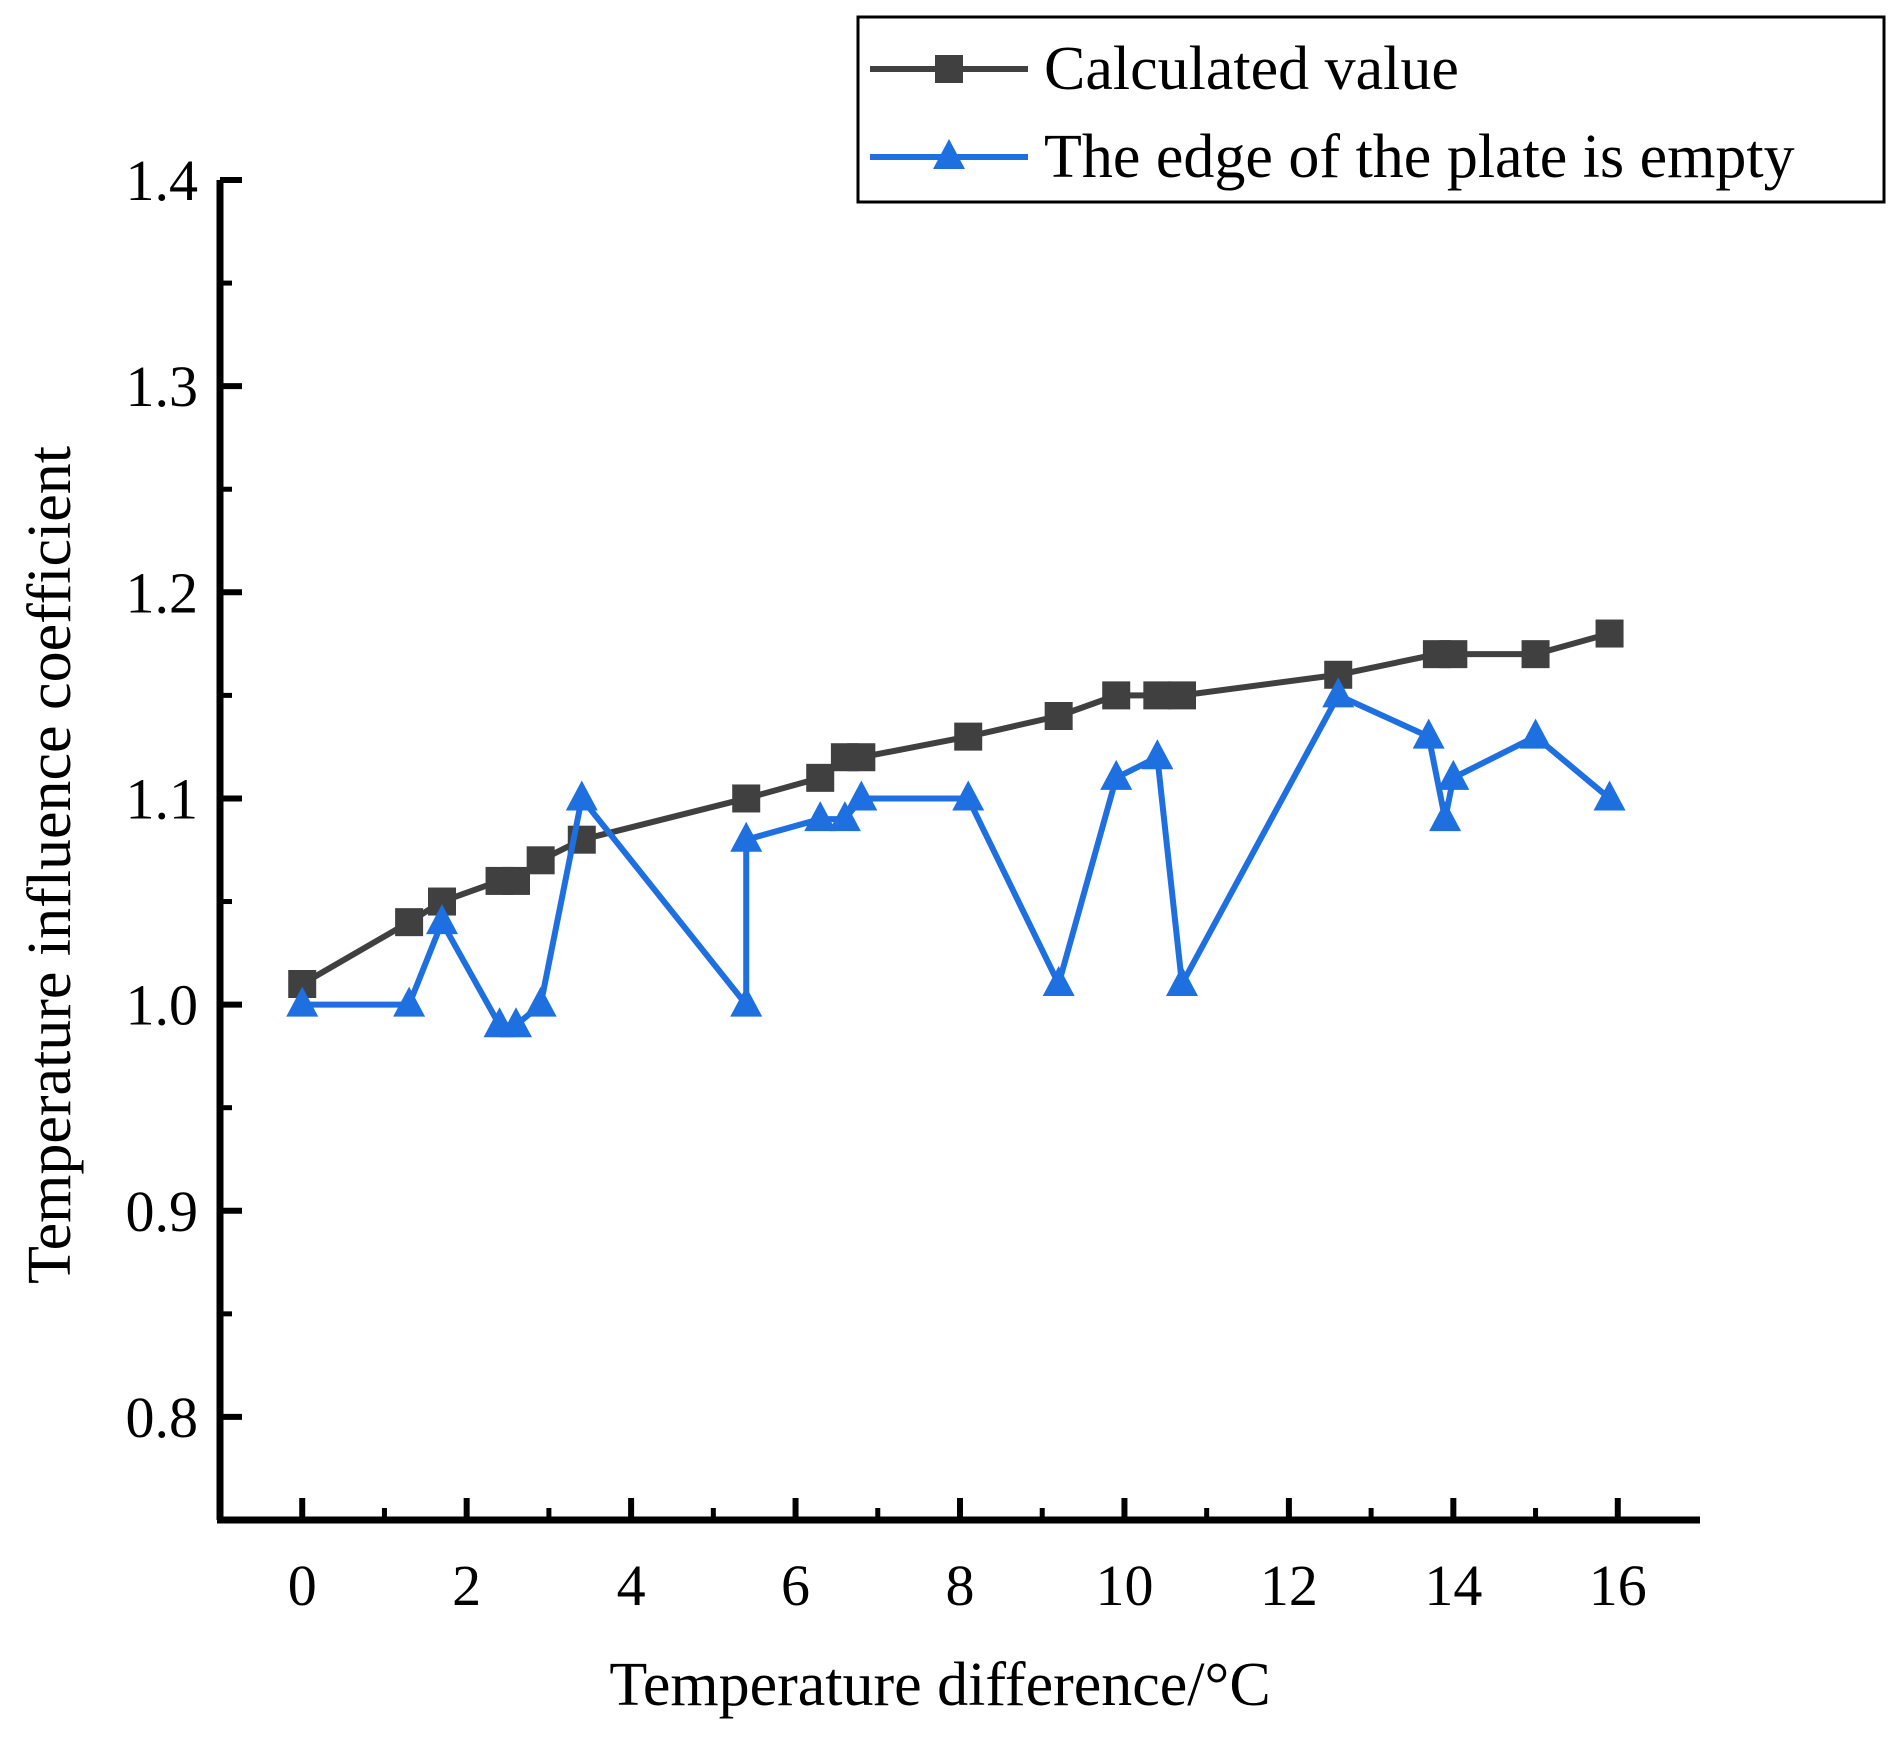 This screenshot has width=1899, height=1749. Describe the element at coordinates (50, 865) in the screenshot. I see `y-axis-title: Temperature influence coefficient` at that location.